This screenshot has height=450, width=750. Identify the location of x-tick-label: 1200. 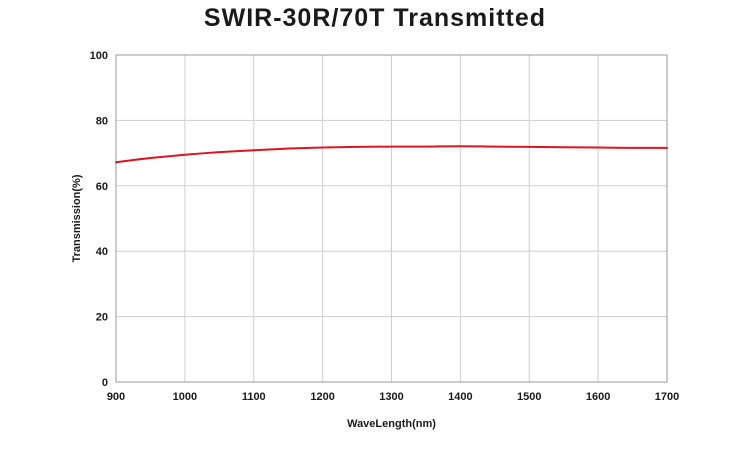
(322, 397).